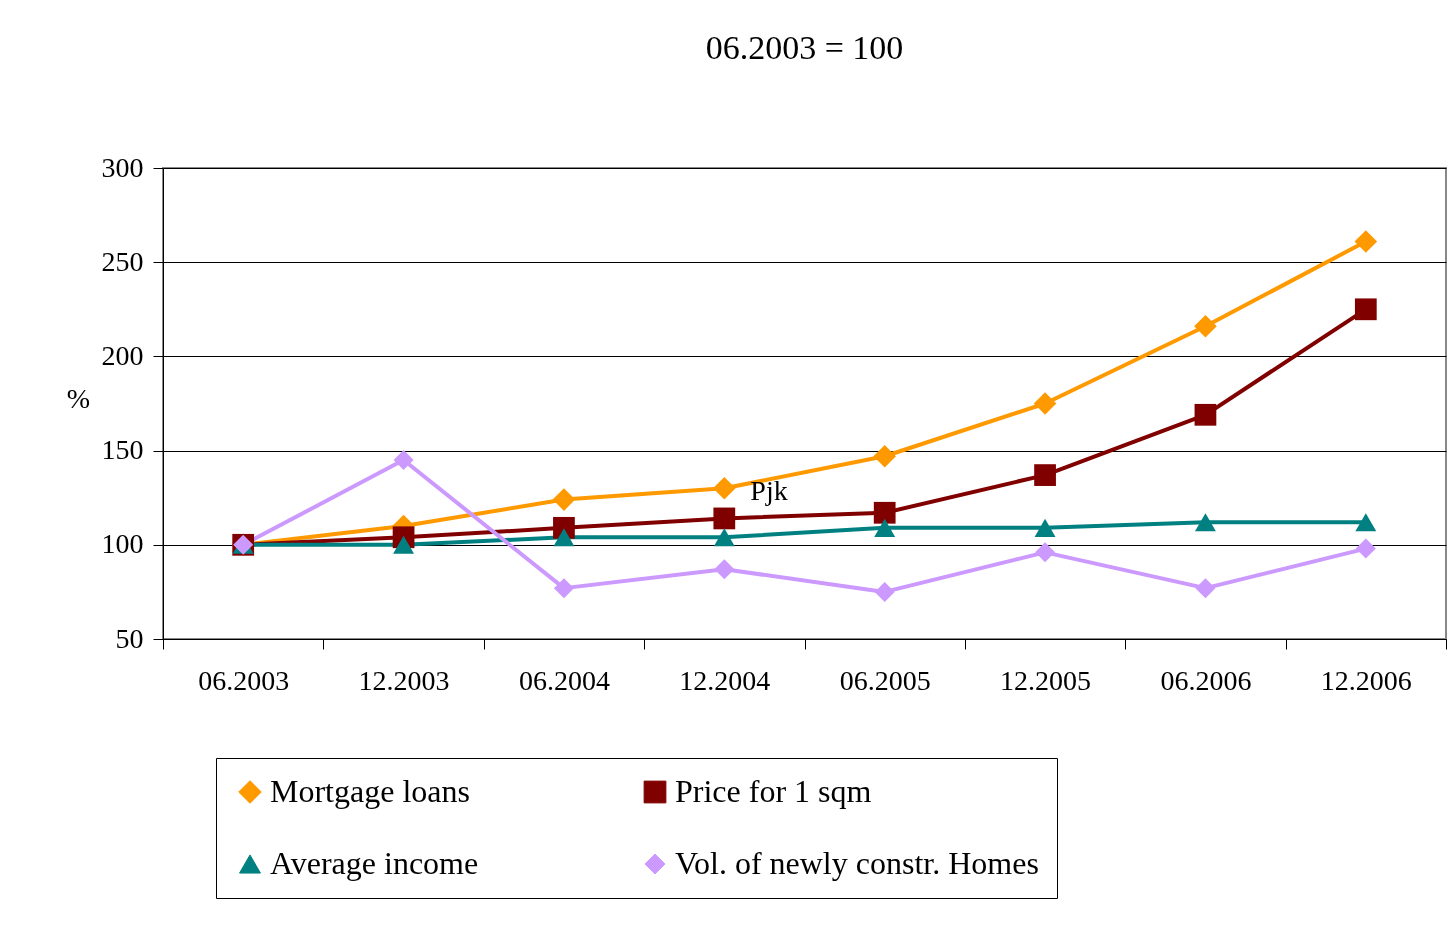 The image size is (1452, 927). Describe the element at coordinates (857, 863) in the screenshot. I see `legend-label: Vol. of newly constr. Homes` at that location.